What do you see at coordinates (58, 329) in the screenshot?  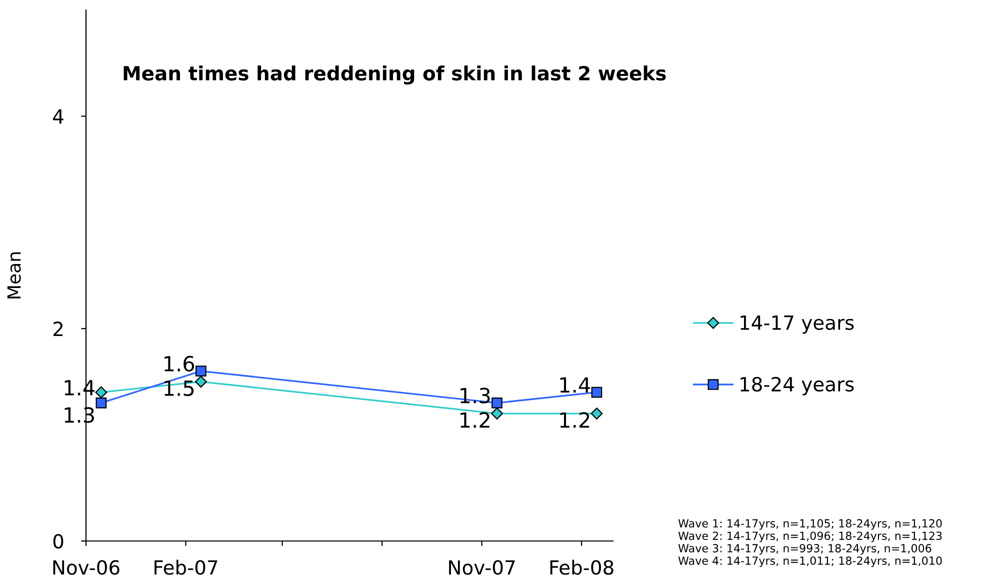 I see `y-tick-label: 2` at bounding box center [58, 329].